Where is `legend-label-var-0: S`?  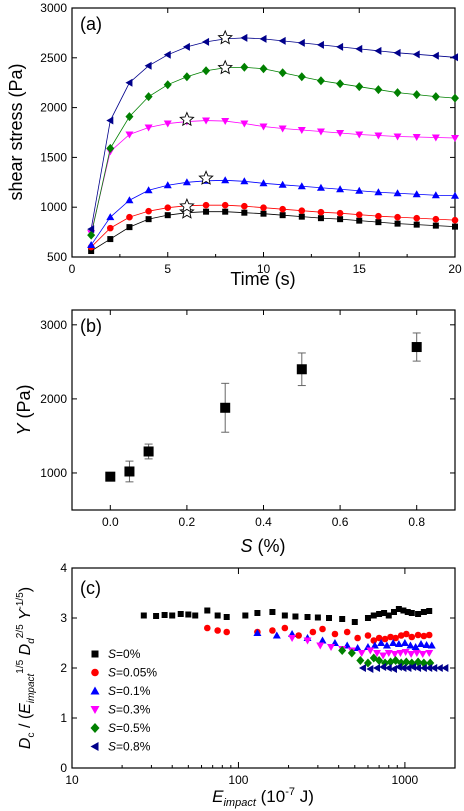 legend-label-var-0: S is located at coordinates (112, 654).